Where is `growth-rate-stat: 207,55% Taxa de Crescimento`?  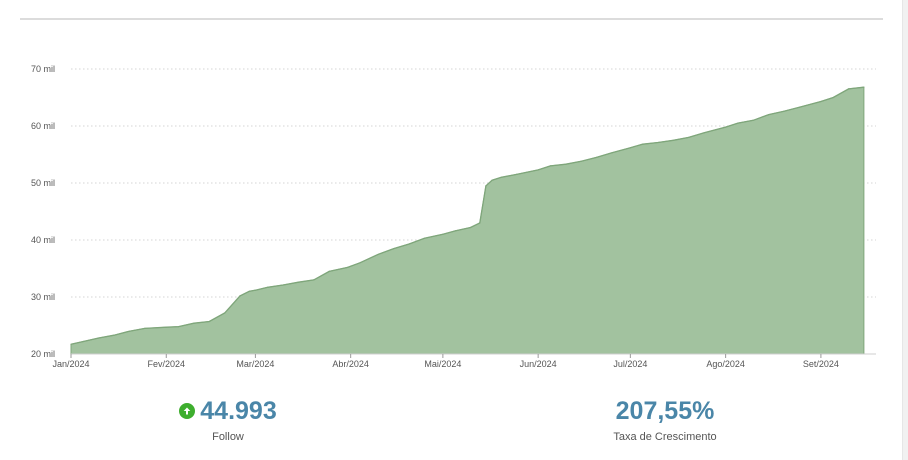 growth-rate-stat: 207,55% Taxa de Crescimento is located at coordinates (665, 419).